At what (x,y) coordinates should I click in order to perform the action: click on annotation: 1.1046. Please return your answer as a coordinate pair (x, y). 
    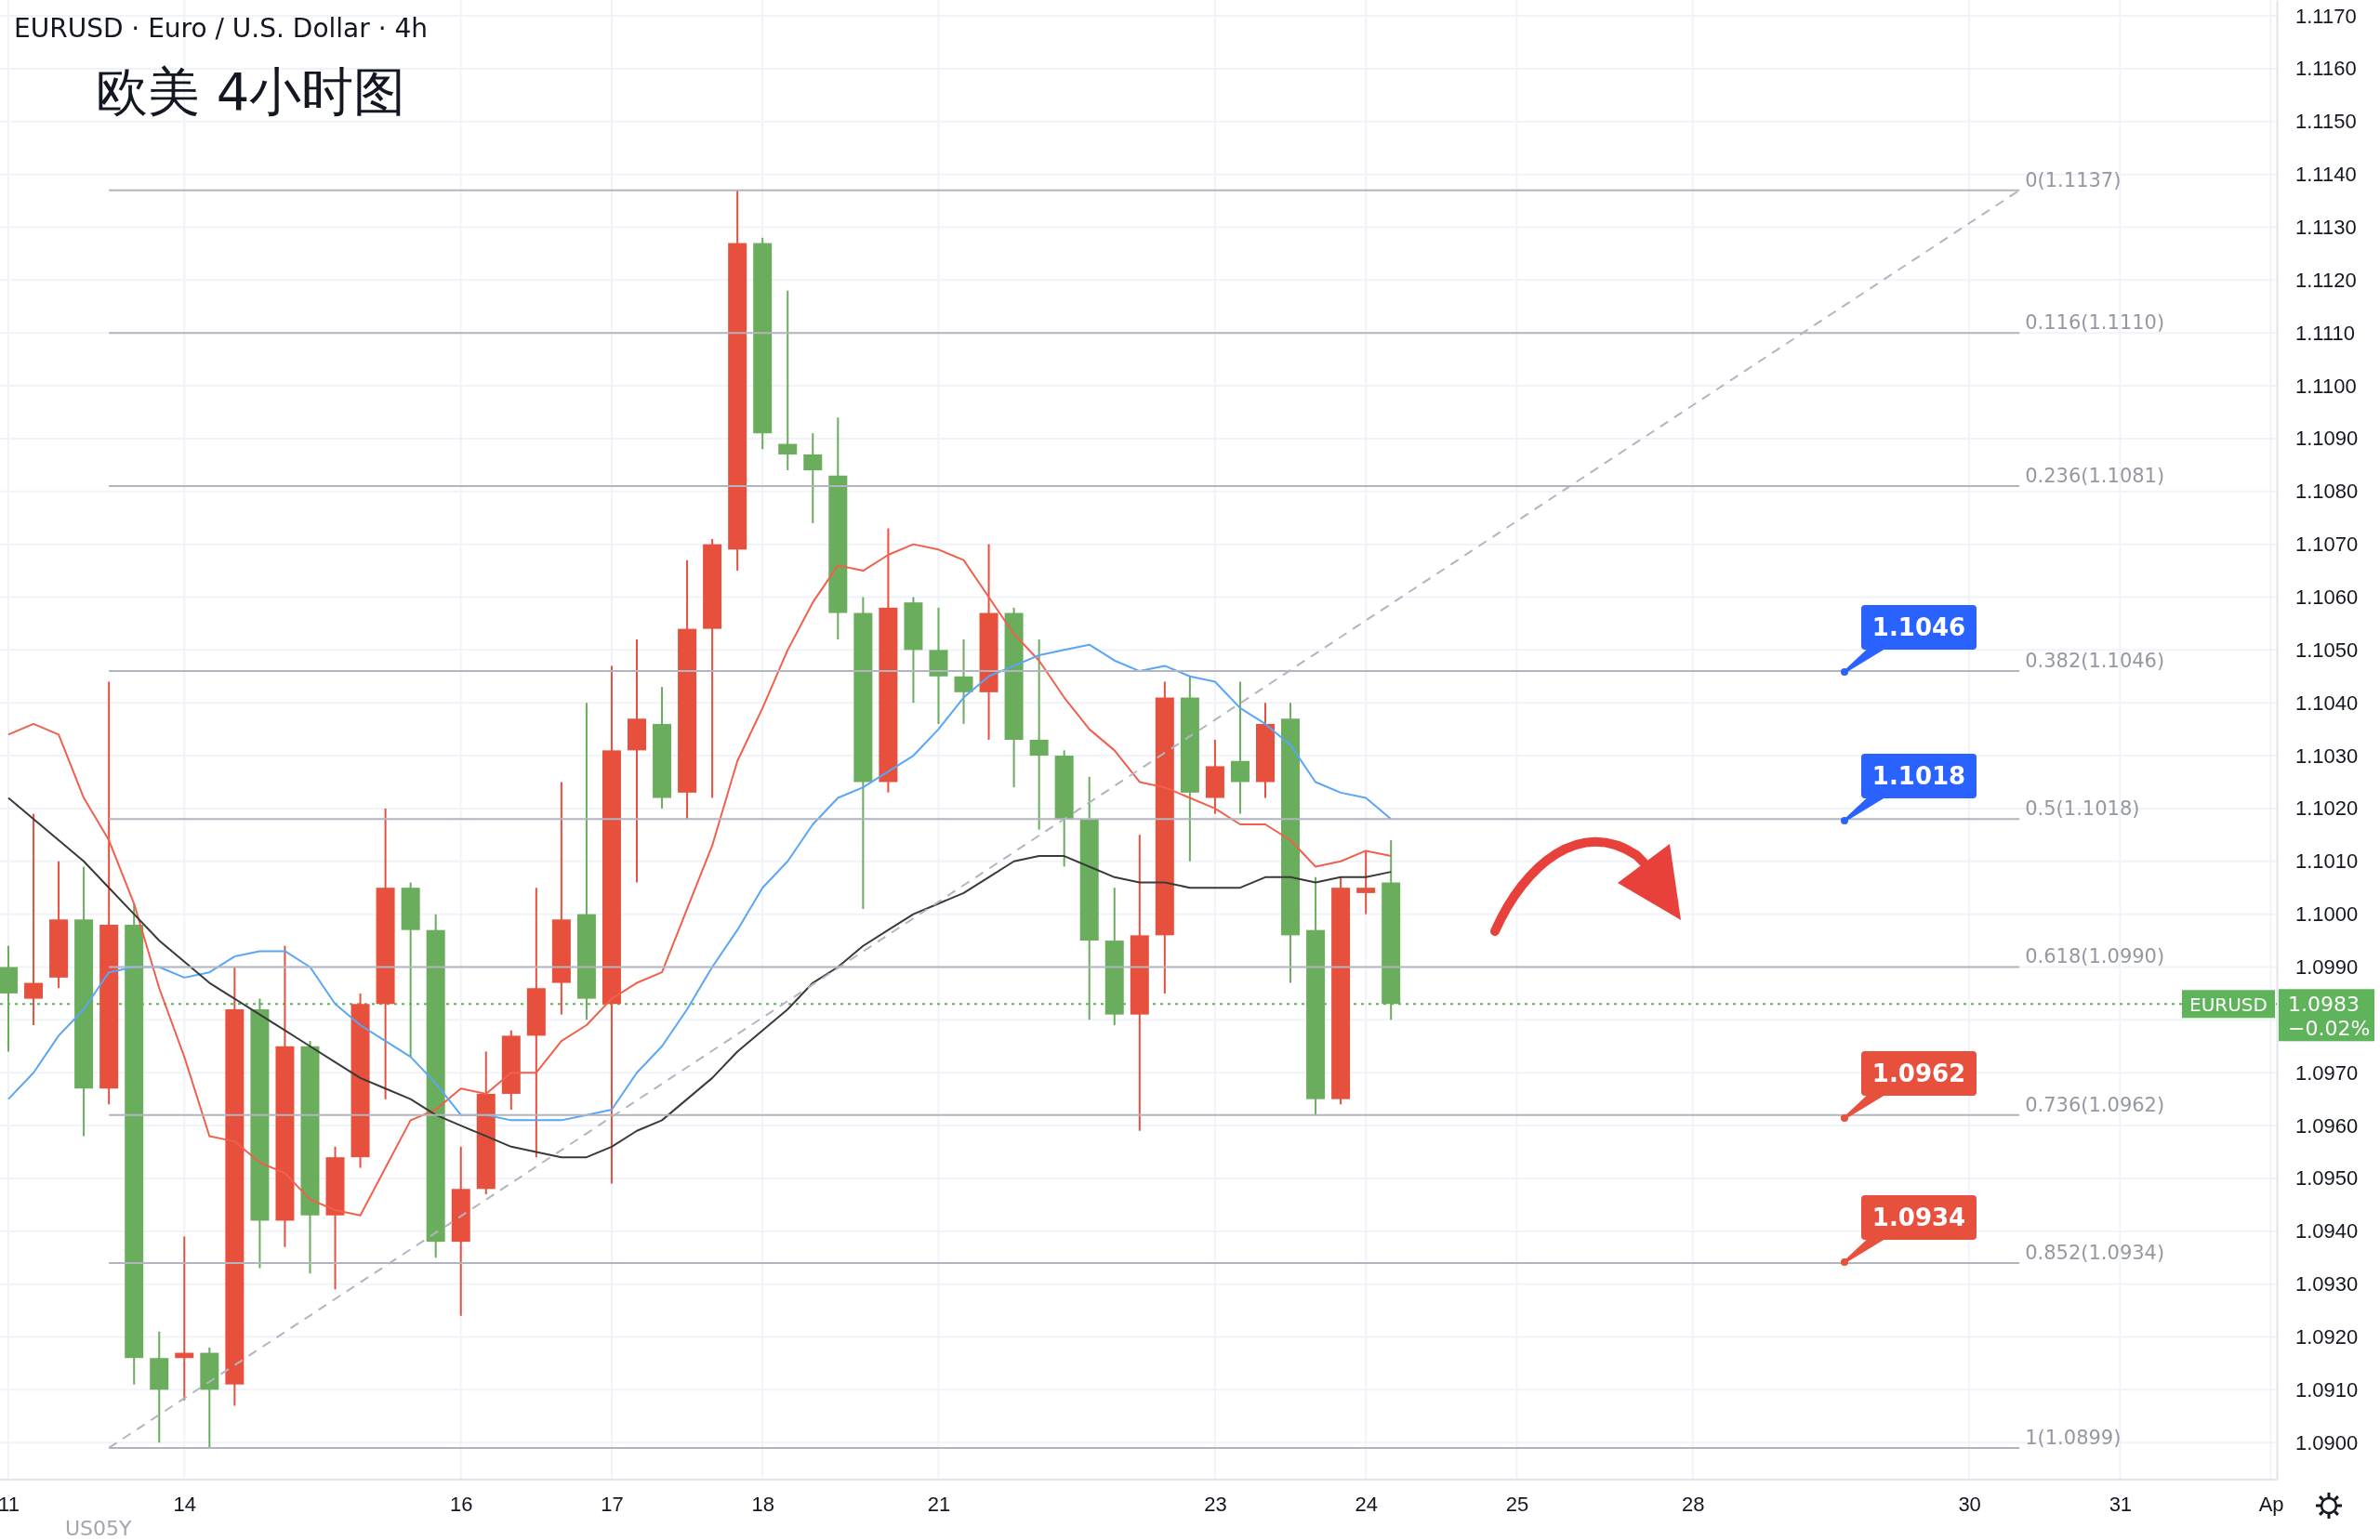
    Looking at the image, I should click on (1918, 627).